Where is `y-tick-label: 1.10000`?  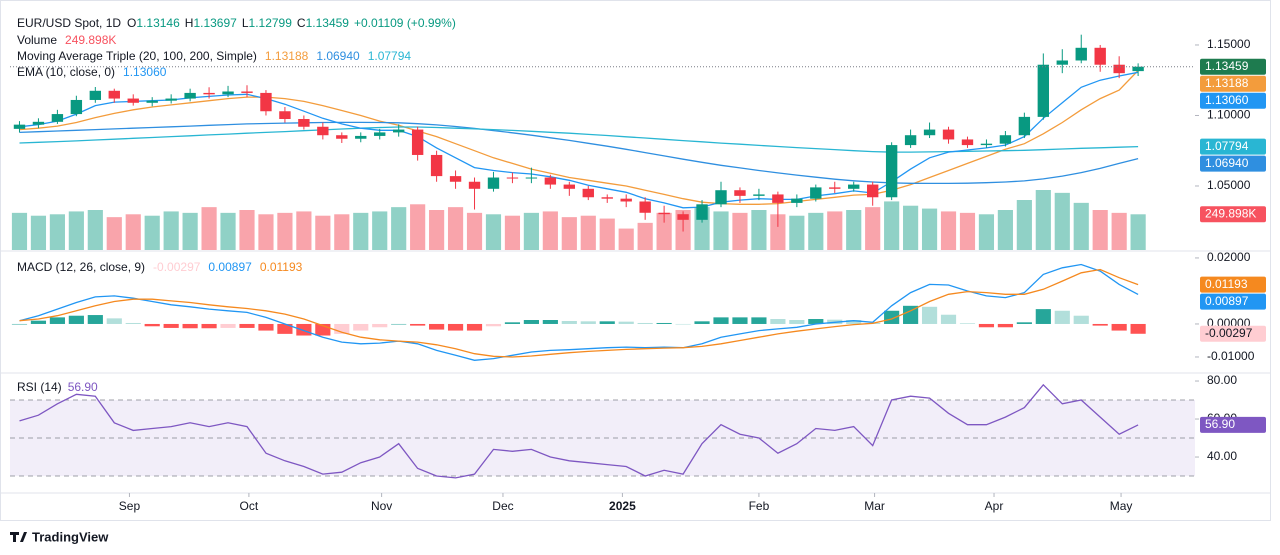
y-tick-label: 1.10000 is located at coordinates (1229, 115).